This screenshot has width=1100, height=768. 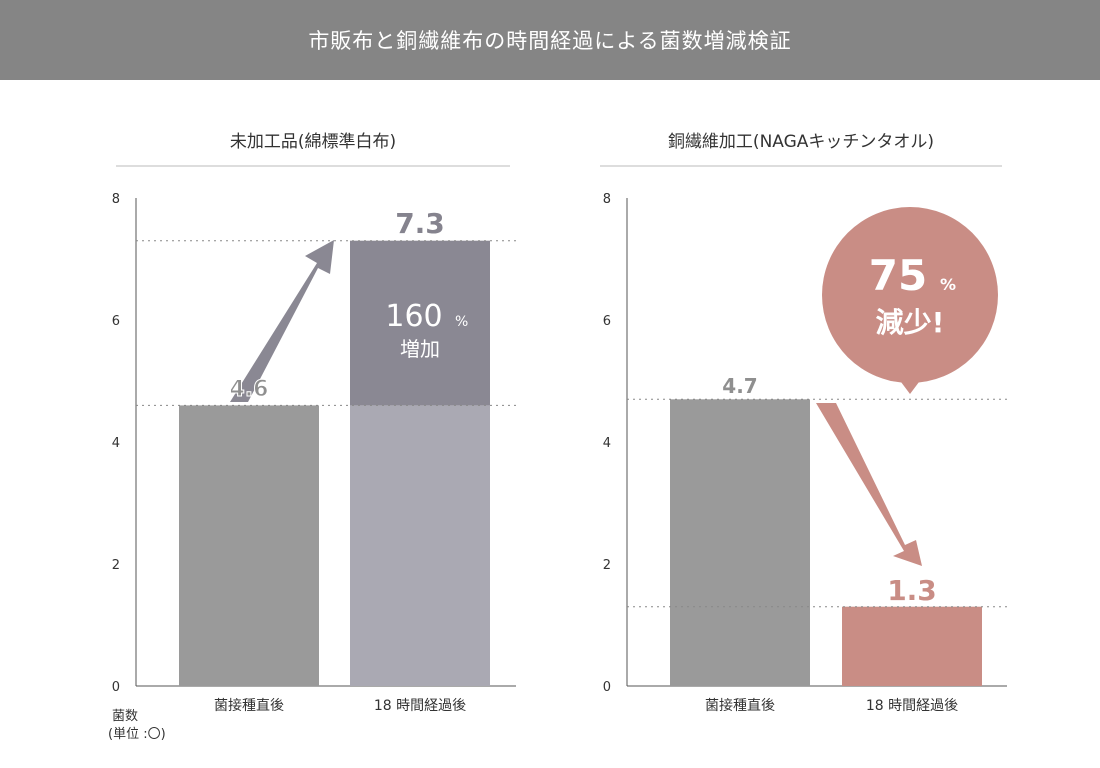 I want to click on callout-bubble, so click(x=910, y=295).